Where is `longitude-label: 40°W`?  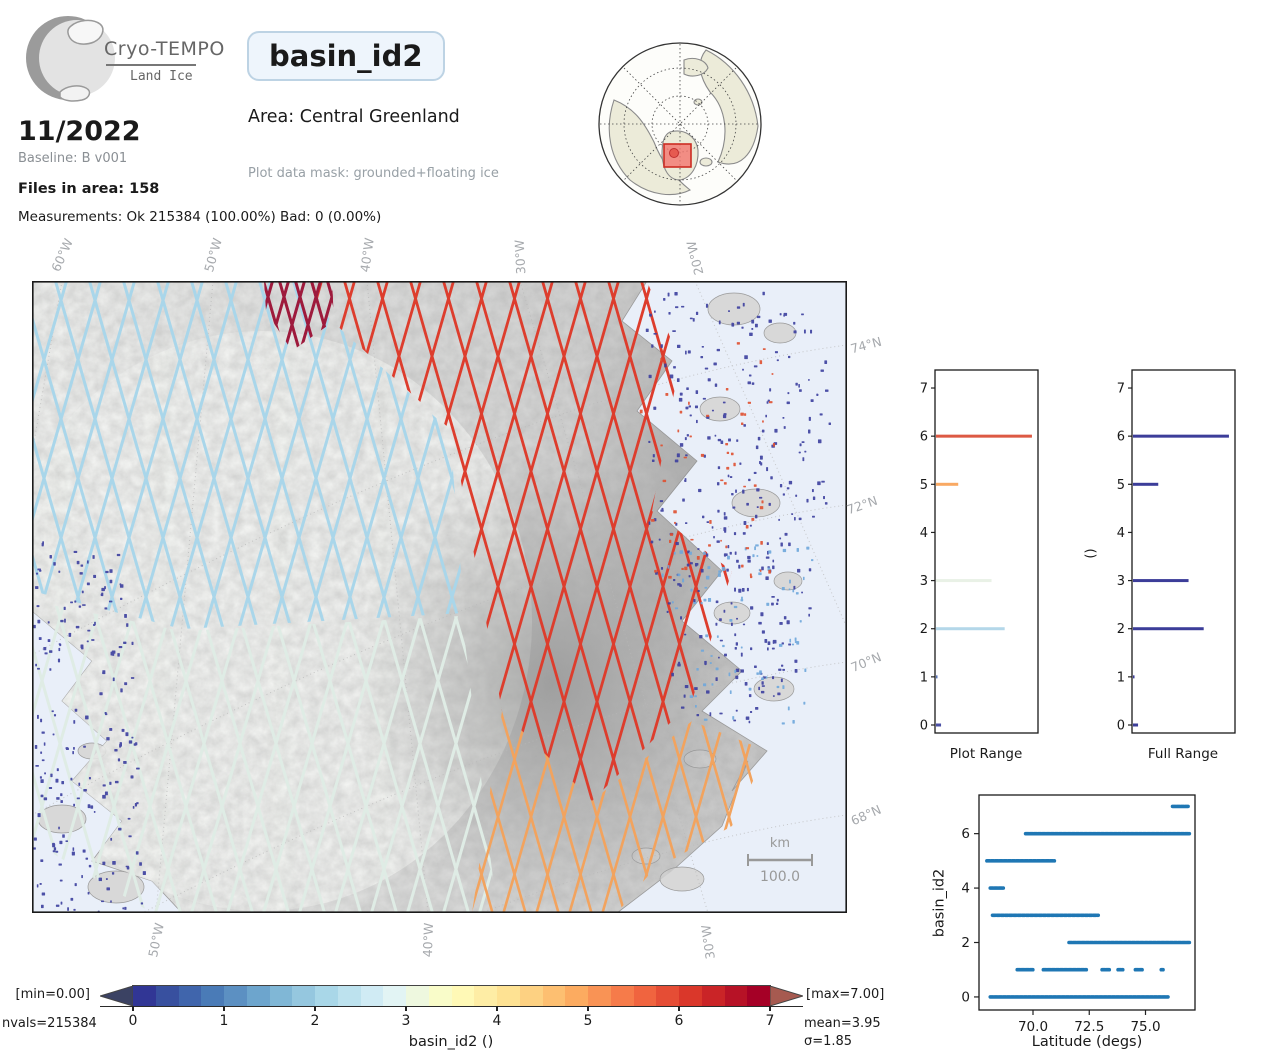
longitude-label: 40°W is located at coordinates (428, 940).